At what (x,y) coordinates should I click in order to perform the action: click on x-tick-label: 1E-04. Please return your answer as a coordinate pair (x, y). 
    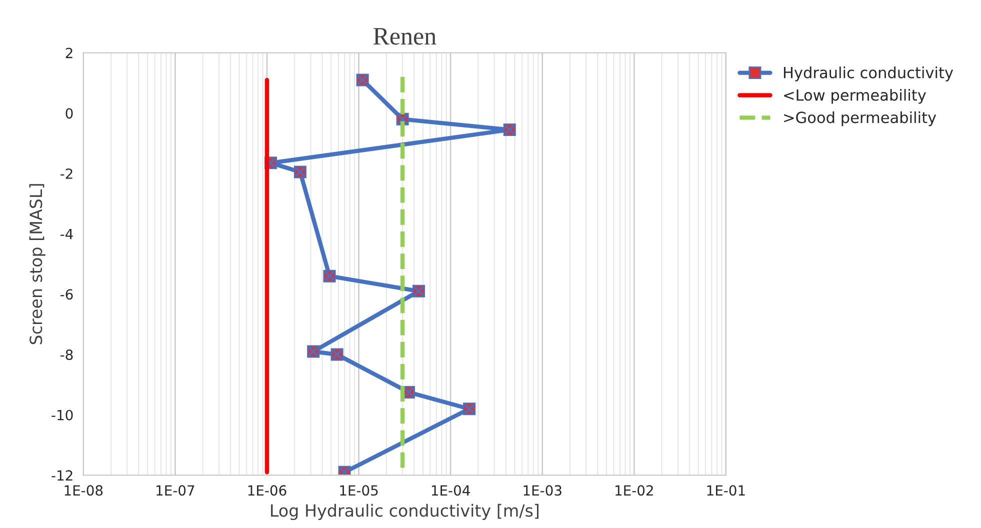
    Looking at the image, I should click on (451, 490).